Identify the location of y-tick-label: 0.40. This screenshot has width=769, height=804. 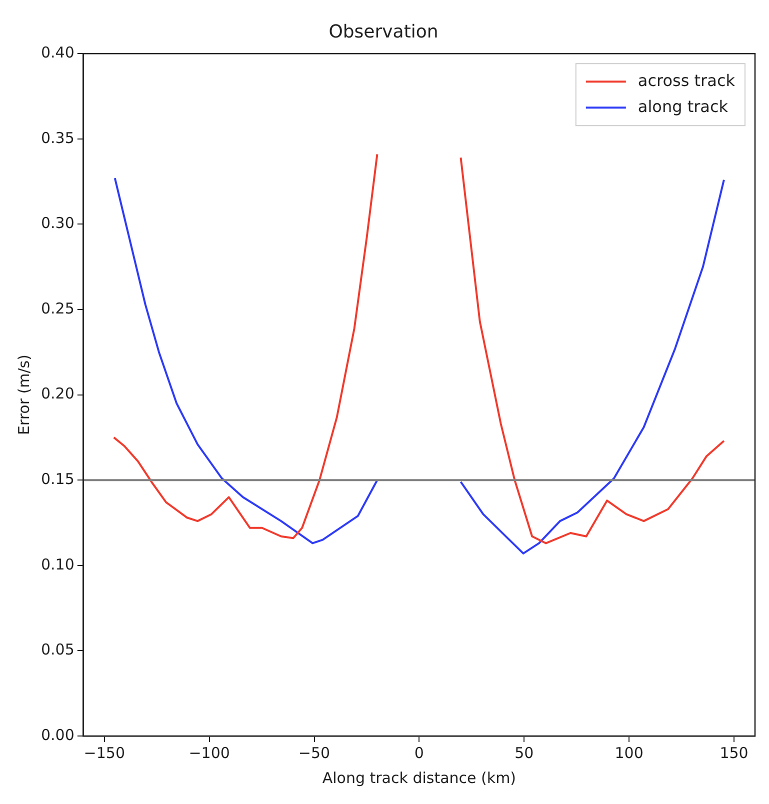
(57, 52).